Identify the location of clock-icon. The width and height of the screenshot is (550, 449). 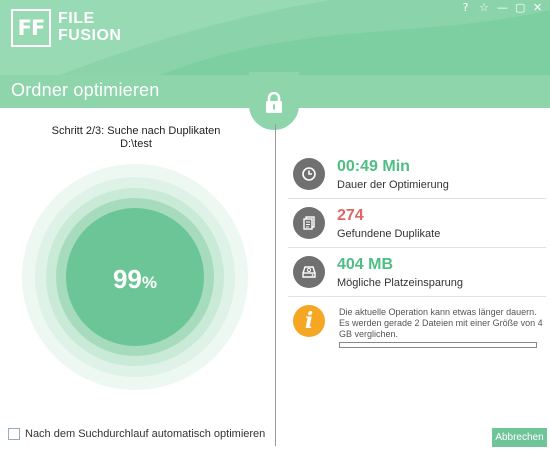
(309, 174).